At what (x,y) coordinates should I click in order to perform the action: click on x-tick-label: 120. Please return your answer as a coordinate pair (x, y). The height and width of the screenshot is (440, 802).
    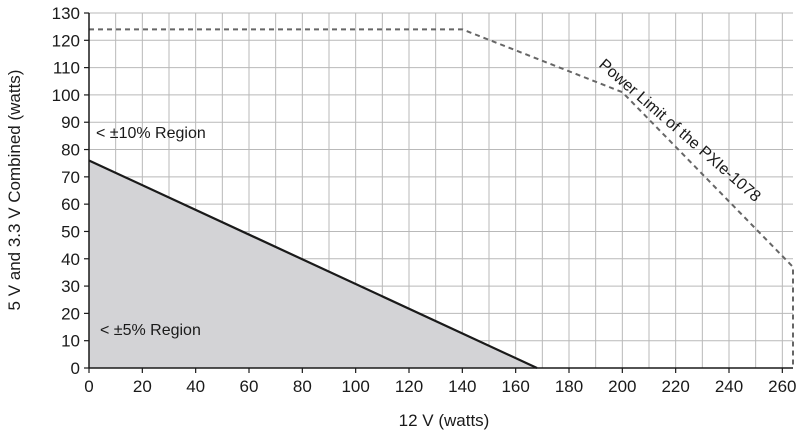
    Looking at the image, I should click on (409, 386).